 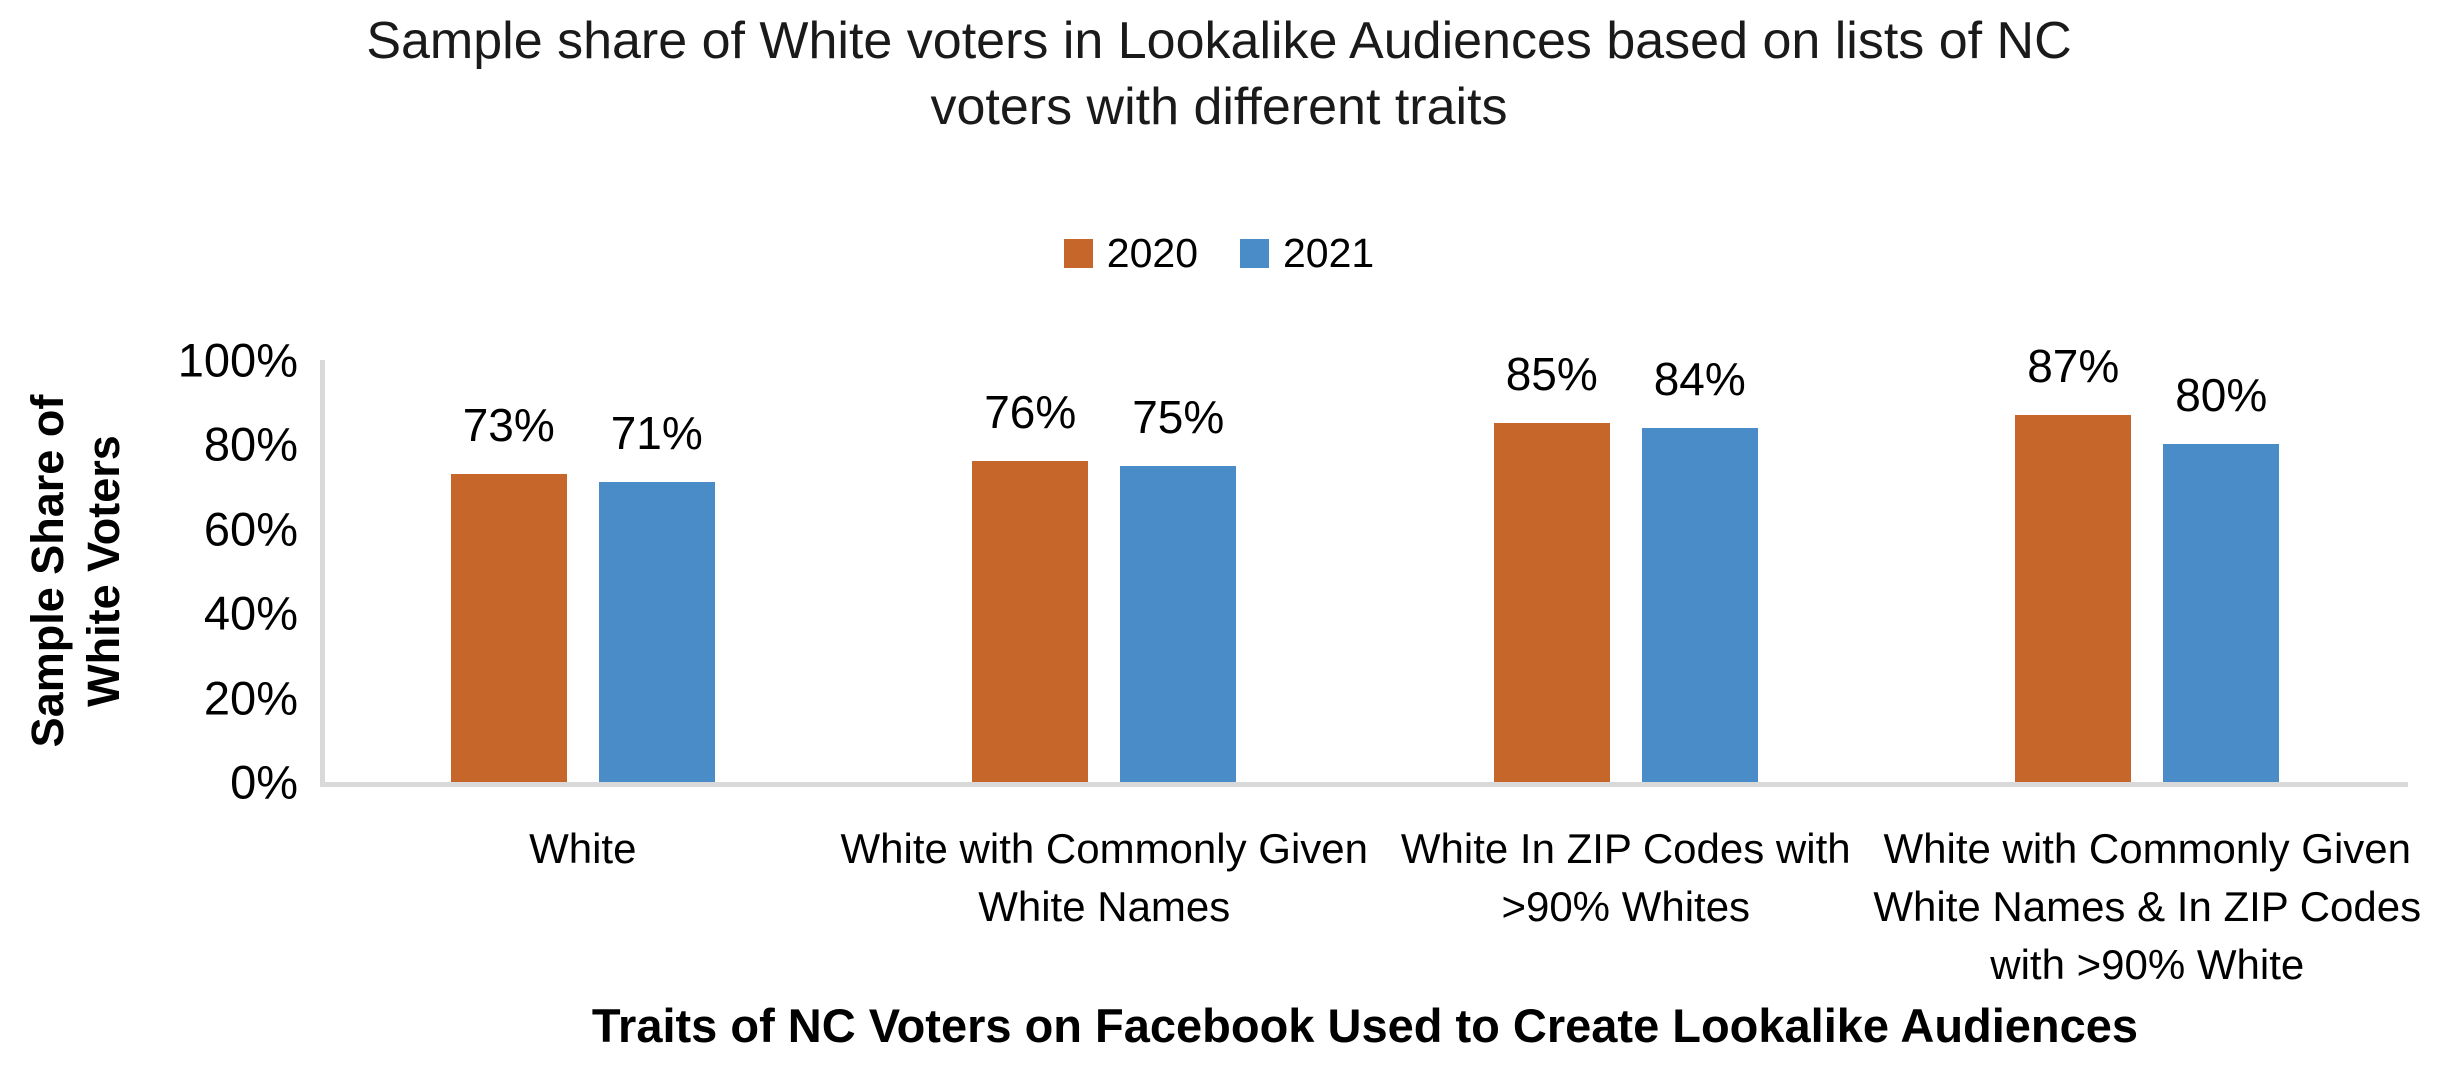 What do you see at coordinates (1219, 107) in the screenshot?
I see `chart-title-line-2: voters with different traits` at bounding box center [1219, 107].